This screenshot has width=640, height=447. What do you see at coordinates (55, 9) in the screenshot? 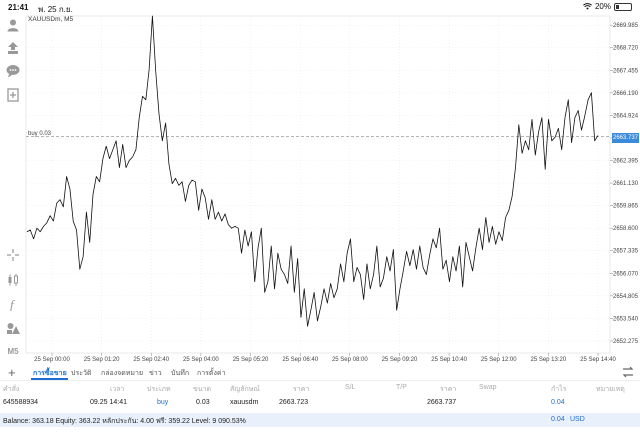
I see `status-date: พ. 25 ก.ย.` at bounding box center [55, 9].